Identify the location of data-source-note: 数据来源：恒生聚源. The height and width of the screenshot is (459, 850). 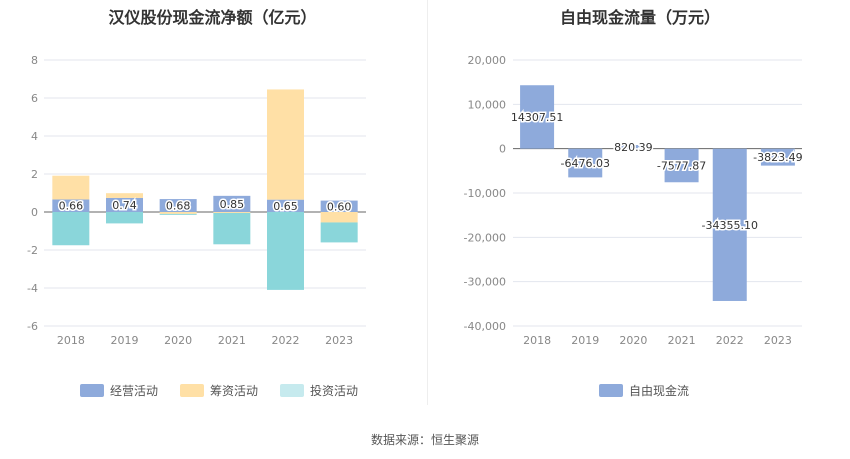
(424, 440).